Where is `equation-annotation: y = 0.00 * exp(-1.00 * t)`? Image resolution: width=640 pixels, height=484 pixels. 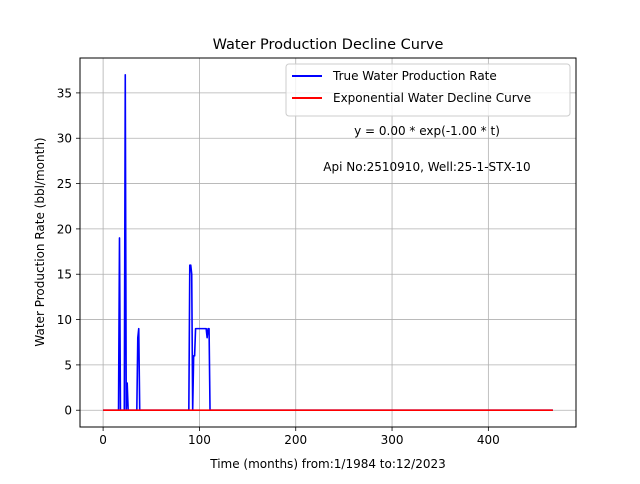 equation-annotation: y = 0.00 * exp(-1.00 * t) is located at coordinates (427, 131).